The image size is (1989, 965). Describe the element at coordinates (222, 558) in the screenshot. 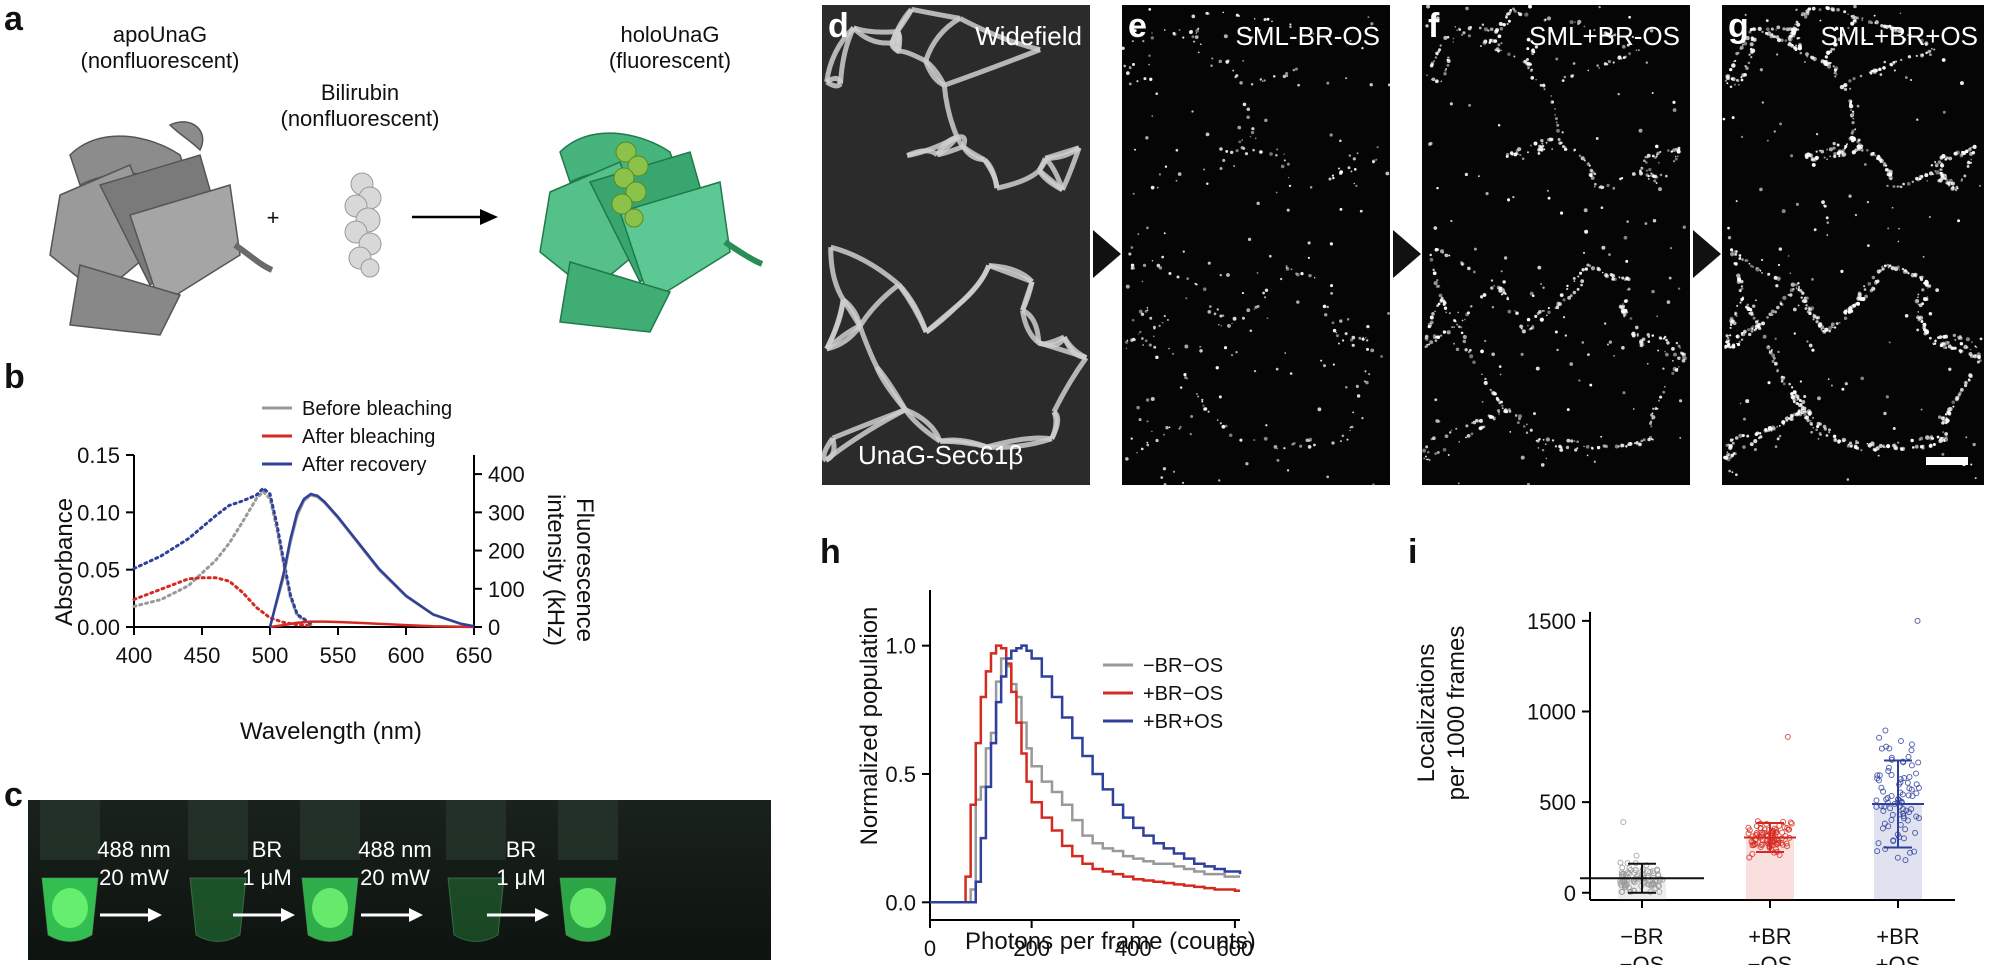

I see `b-absorbance-series` at that location.